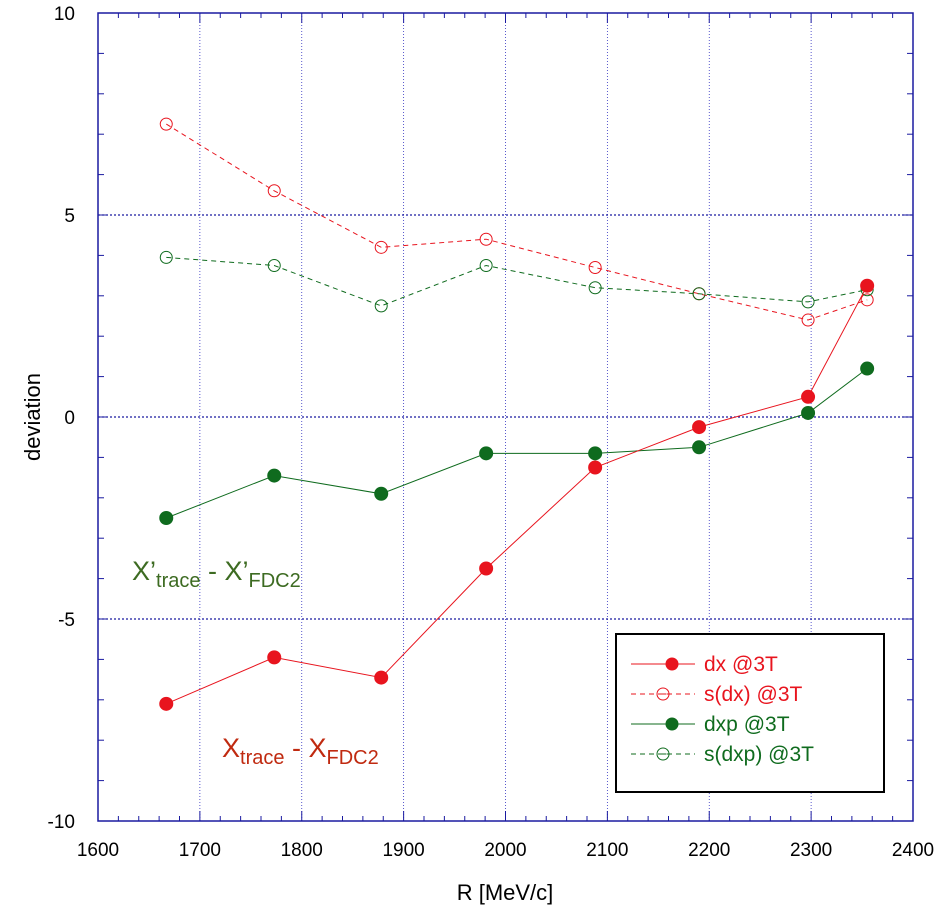  I want to click on legend-items: dx @3T s(dx) @3T dxp @3T s(dxp) @3T, so click(722, 709).